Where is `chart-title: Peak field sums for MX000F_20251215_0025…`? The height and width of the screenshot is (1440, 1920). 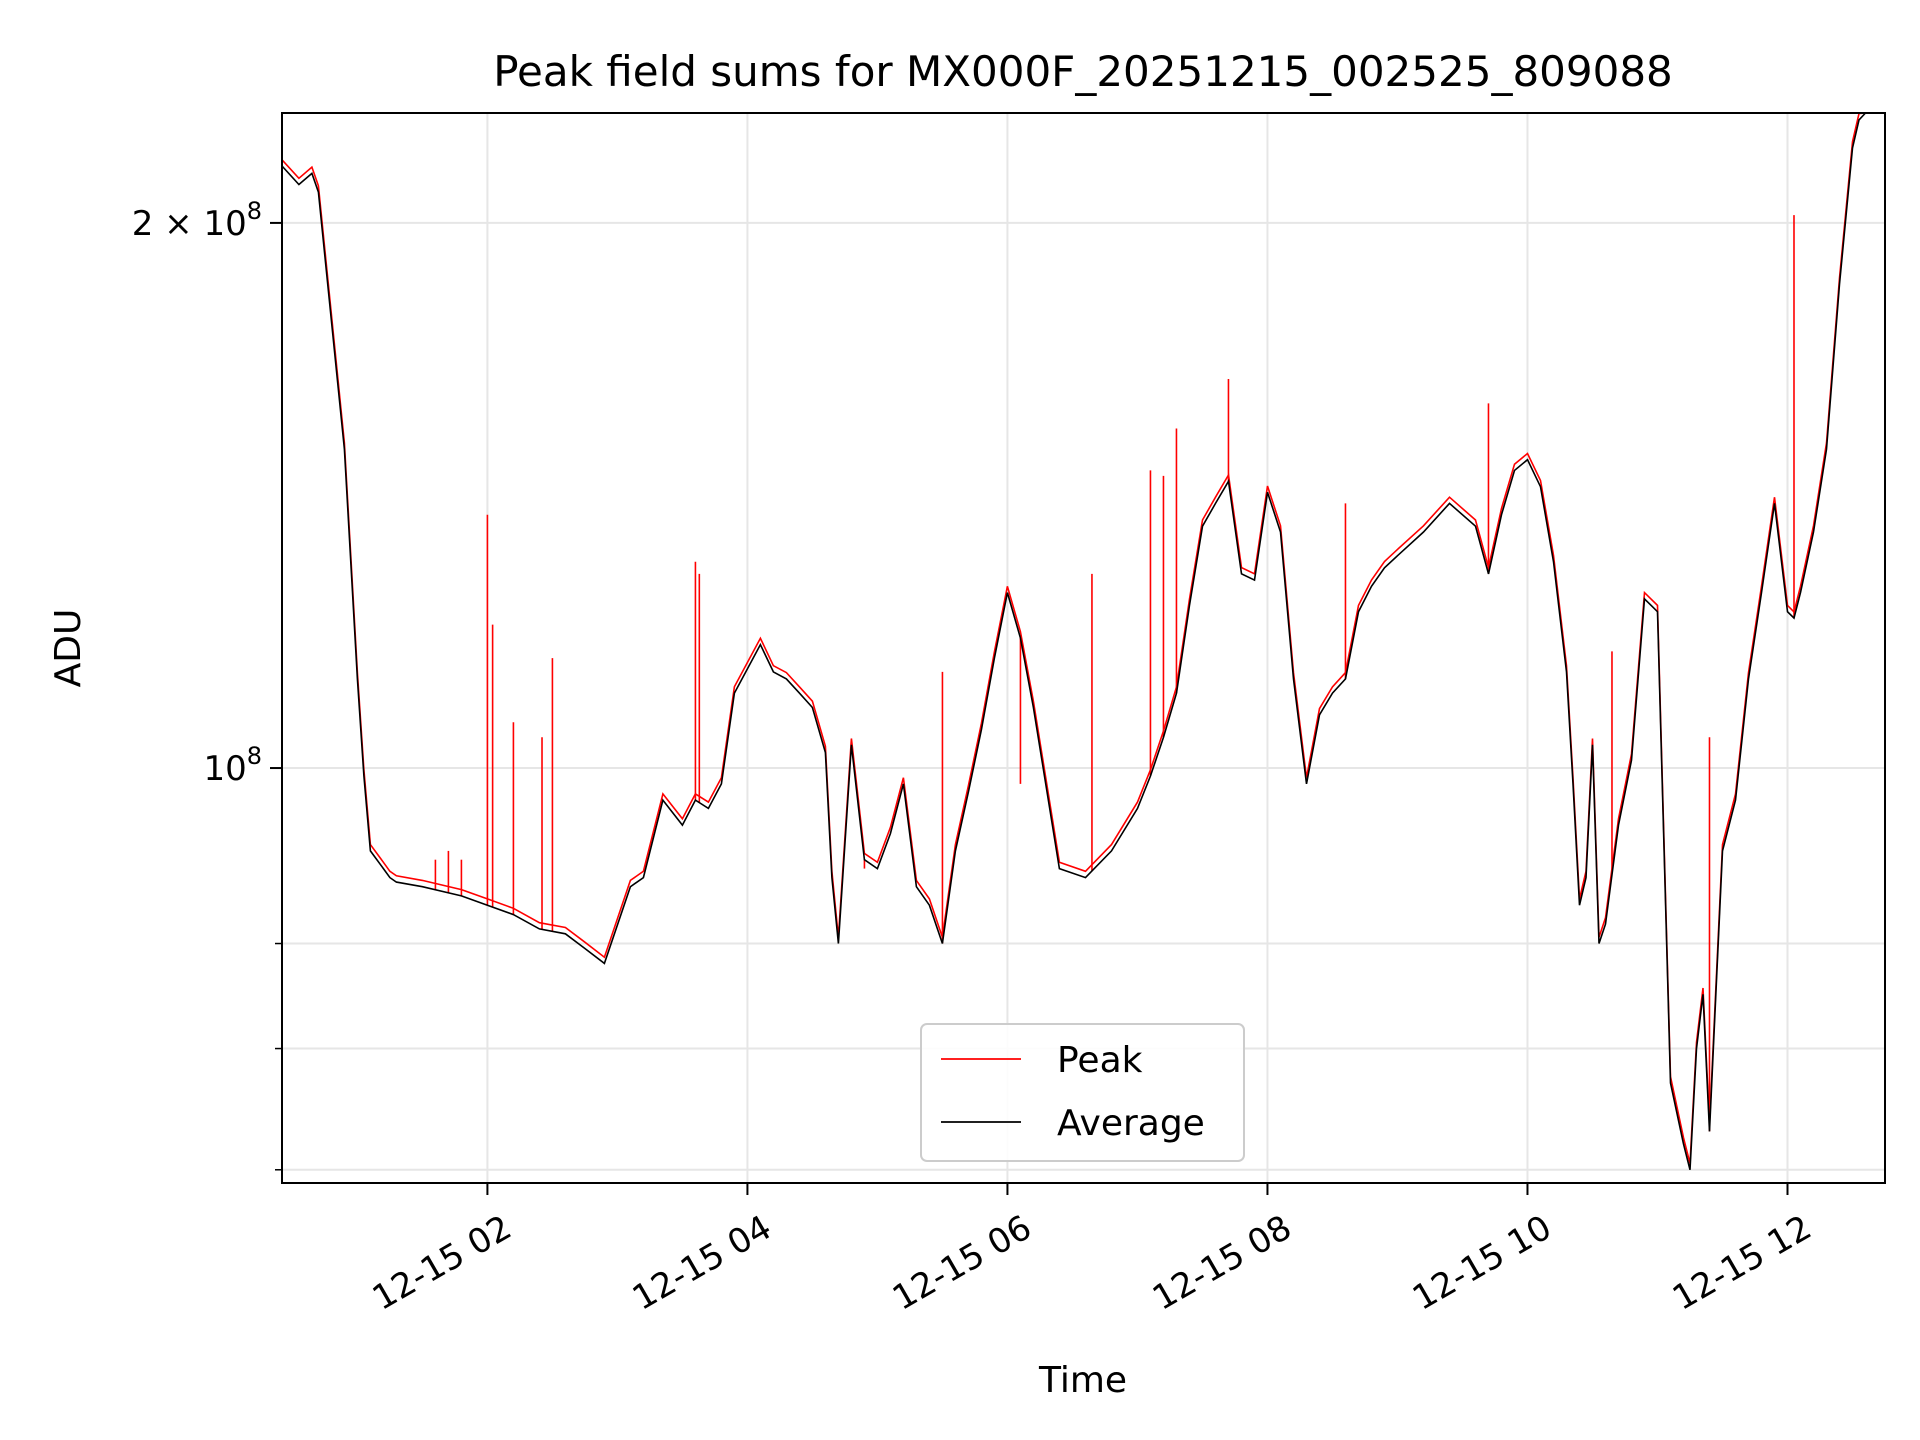 chart-title: Peak field sums for MX000F_20251215_0025… is located at coordinates (1083, 71).